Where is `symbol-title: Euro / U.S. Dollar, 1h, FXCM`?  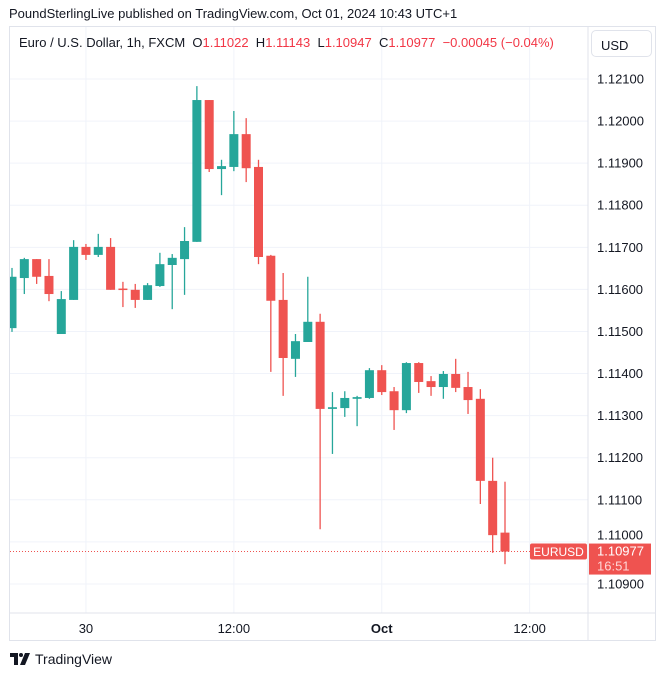
symbol-title: Euro / U.S. Dollar, 1h, FXCM is located at coordinates (102, 42).